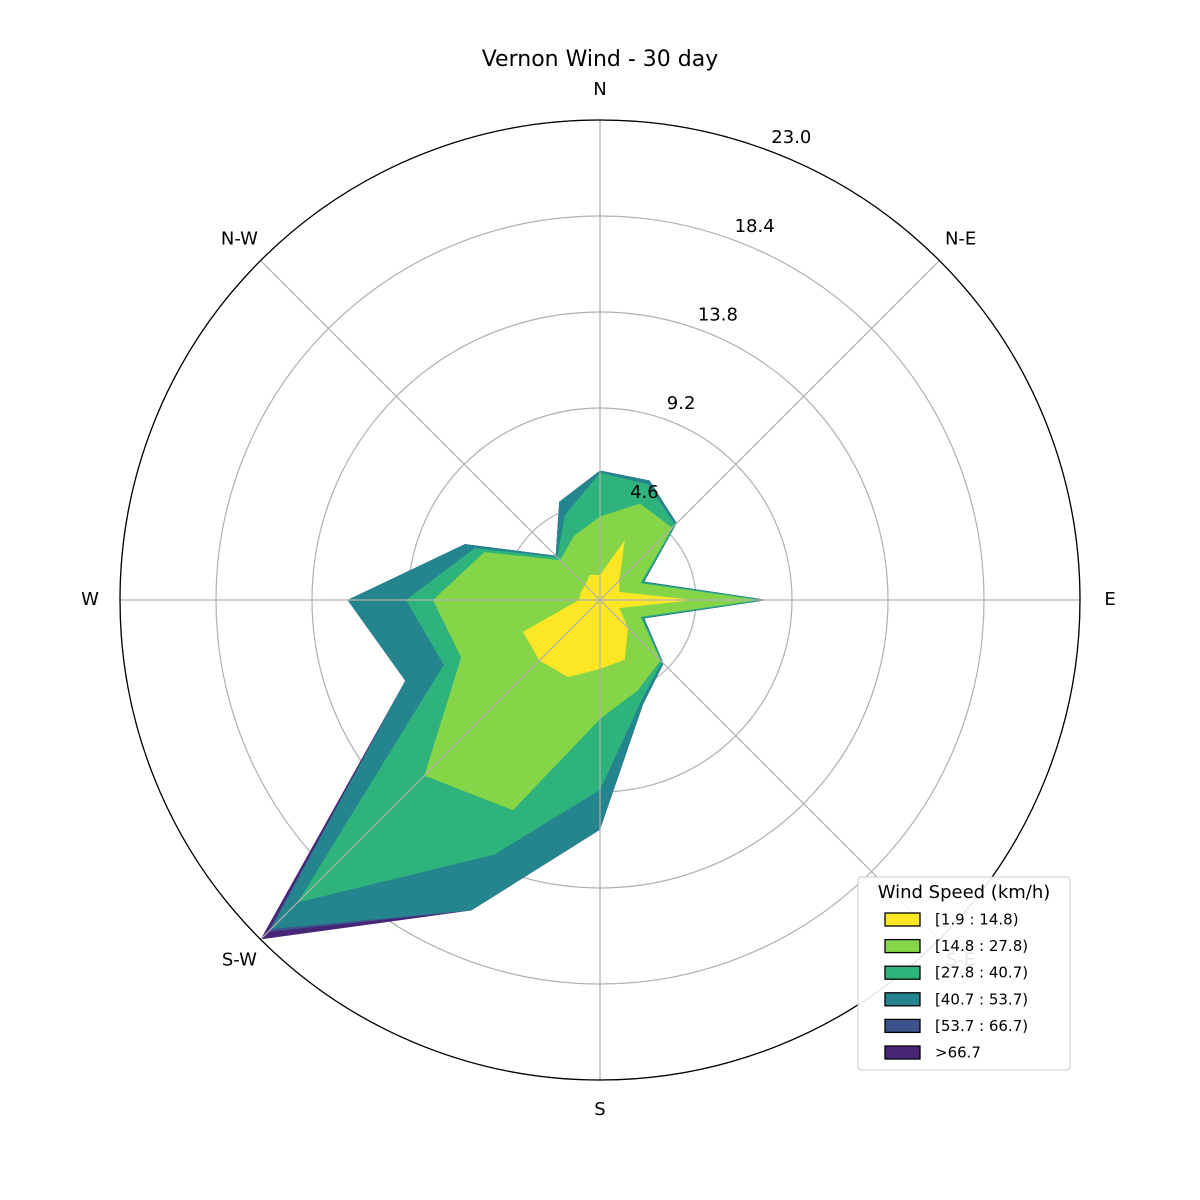 Image resolution: width=1200 pixels, height=1200 pixels. Describe the element at coordinates (239, 238) in the screenshot. I see `direction-label: N-W` at that location.